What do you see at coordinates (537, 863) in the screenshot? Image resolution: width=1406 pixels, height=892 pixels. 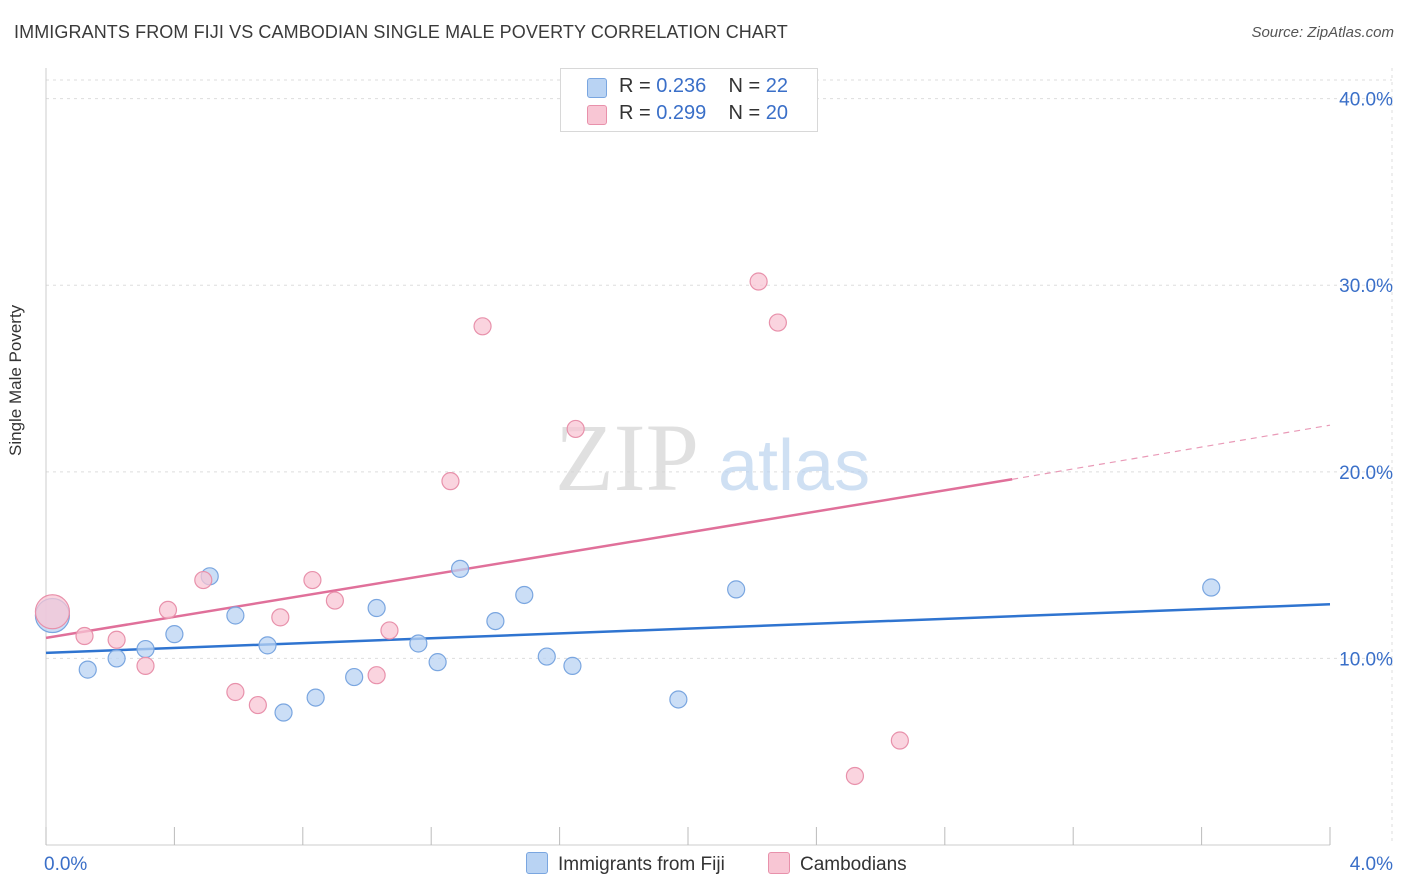 I see `series-swatch-blue` at bounding box center [537, 863].